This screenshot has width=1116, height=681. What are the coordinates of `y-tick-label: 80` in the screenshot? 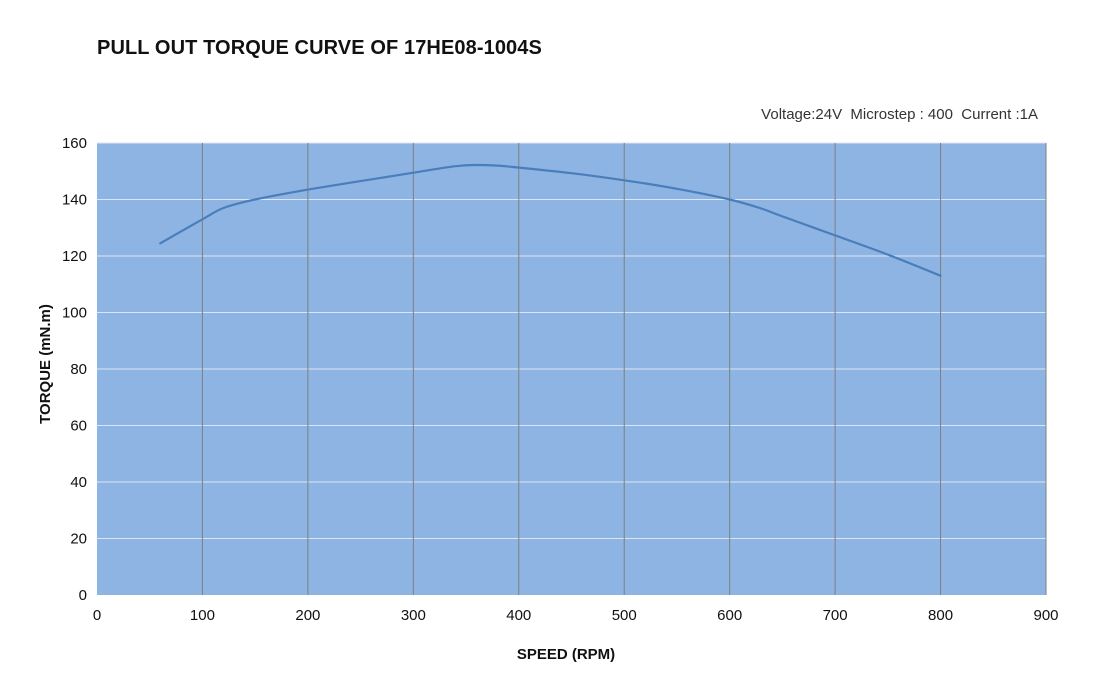 It's located at (78, 369).